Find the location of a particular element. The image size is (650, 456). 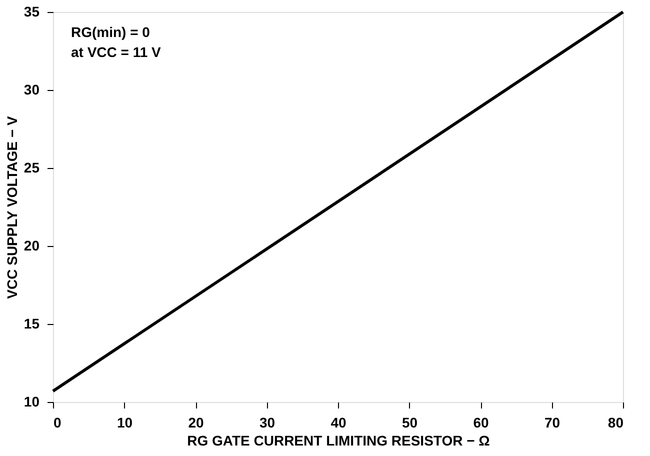

y-tick-label: 20 is located at coordinates (32, 246).